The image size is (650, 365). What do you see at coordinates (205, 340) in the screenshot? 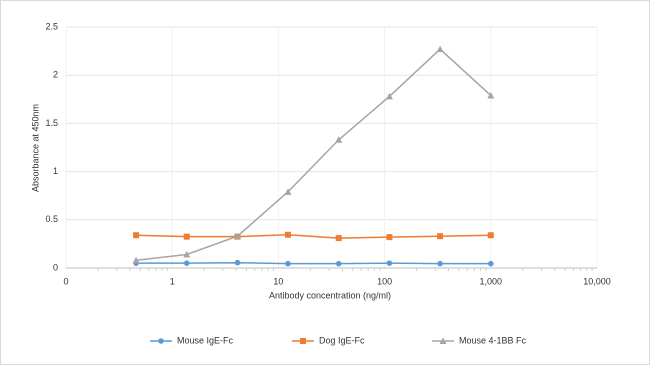
I see `legend-label: Mouse IgE-Fc` at bounding box center [205, 340].